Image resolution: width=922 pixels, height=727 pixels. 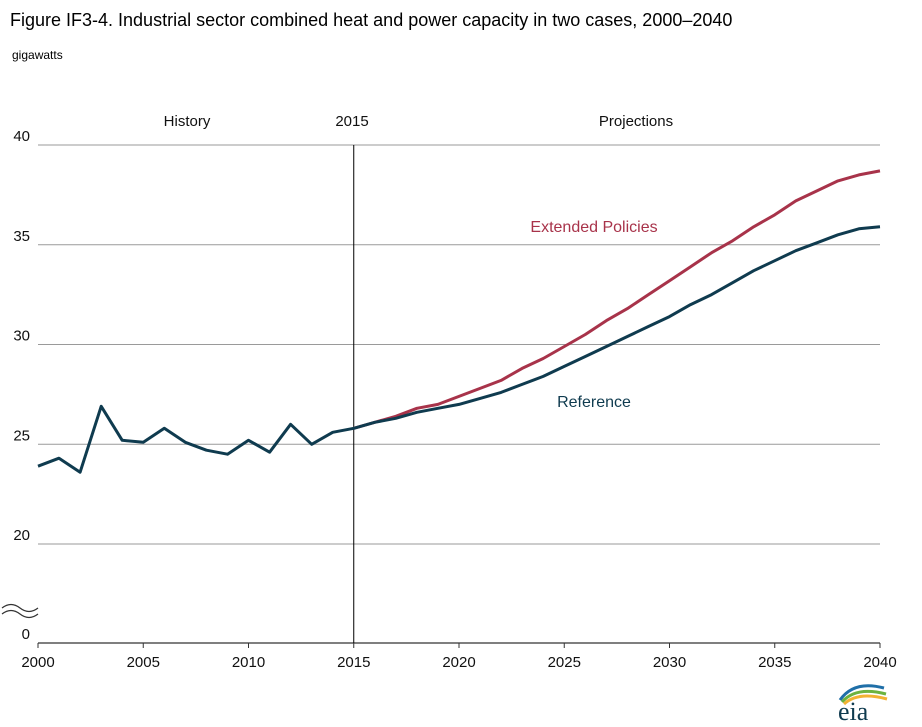 What do you see at coordinates (143, 662) in the screenshot?
I see `x-tick-label: 2005` at bounding box center [143, 662].